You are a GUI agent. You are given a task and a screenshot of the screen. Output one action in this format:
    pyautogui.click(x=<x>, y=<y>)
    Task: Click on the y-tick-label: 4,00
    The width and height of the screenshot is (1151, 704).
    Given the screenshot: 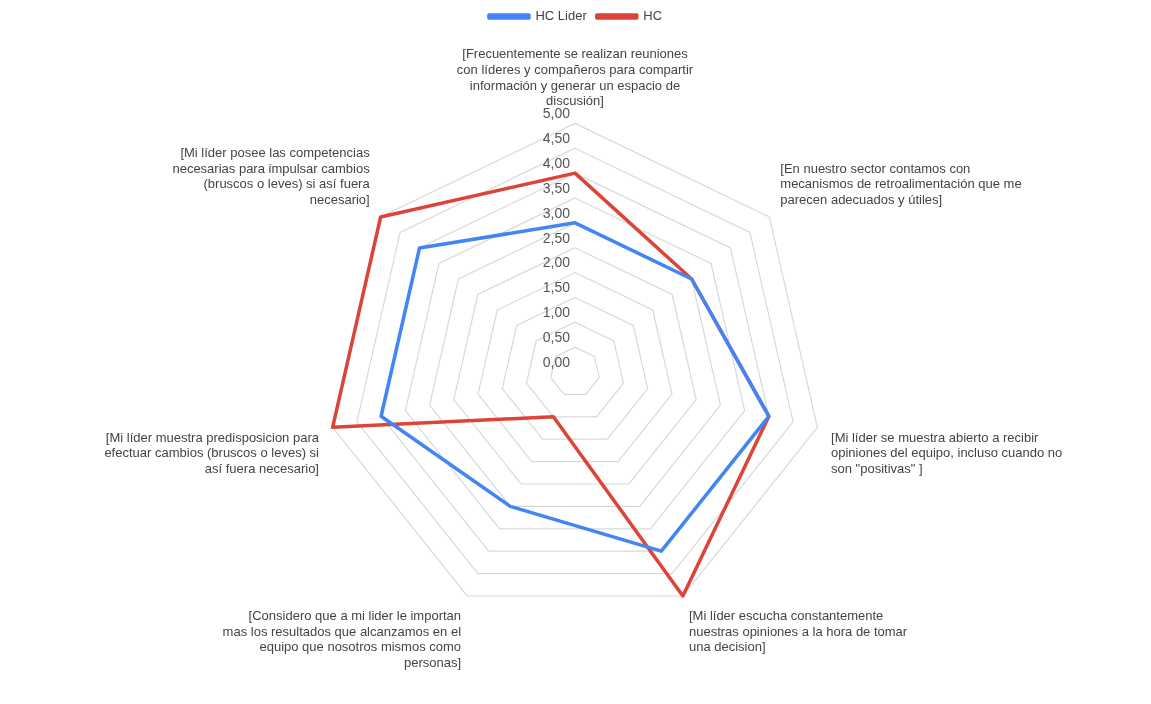 What is the action you would take?
    pyautogui.click(x=556, y=162)
    